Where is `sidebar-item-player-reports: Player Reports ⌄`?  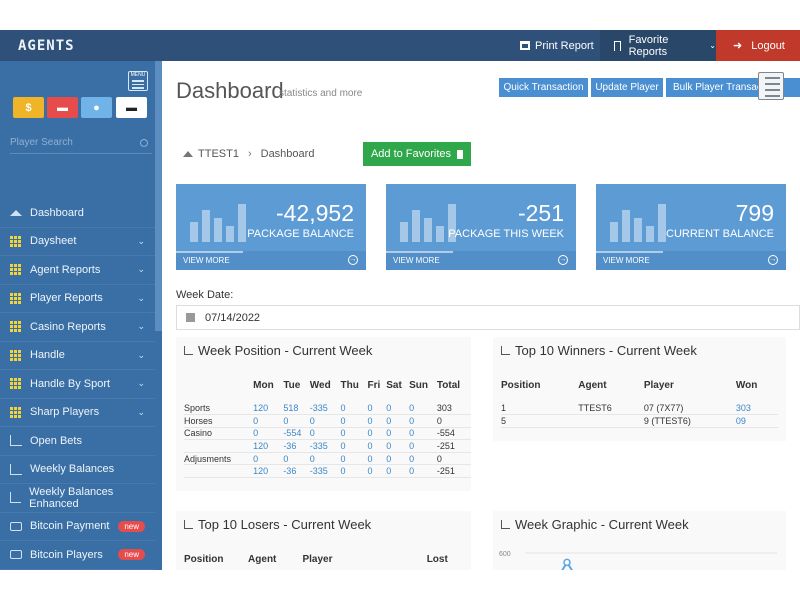
sidebar-item-player-reports: Player Reports ⌄ is located at coordinates (77, 299).